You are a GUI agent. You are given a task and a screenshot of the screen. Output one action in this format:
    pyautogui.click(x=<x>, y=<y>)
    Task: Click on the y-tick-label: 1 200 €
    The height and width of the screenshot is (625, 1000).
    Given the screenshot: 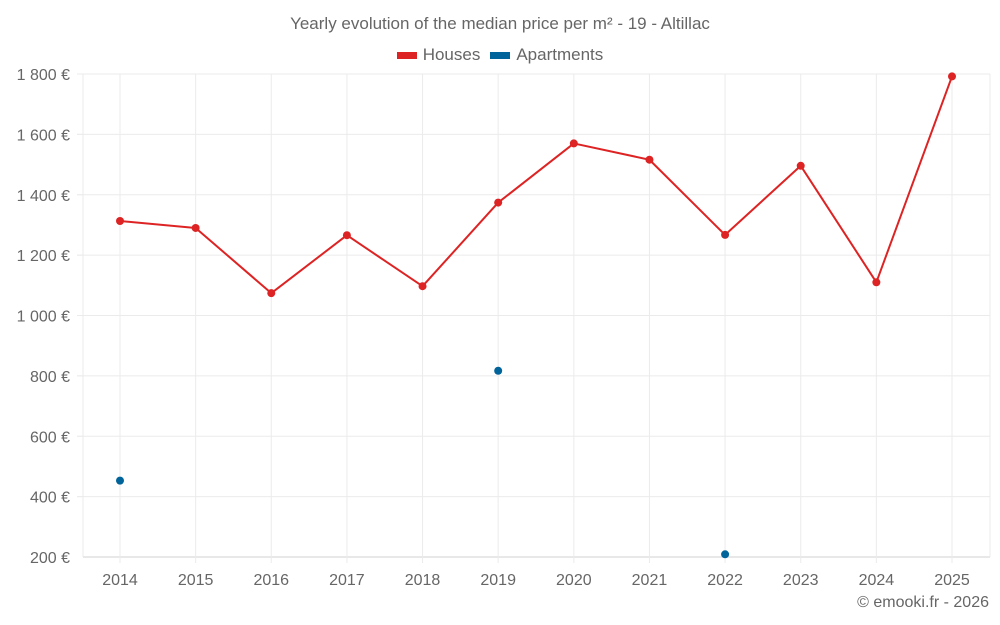 What is the action you would take?
    pyautogui.click(x=43, y=256)
    